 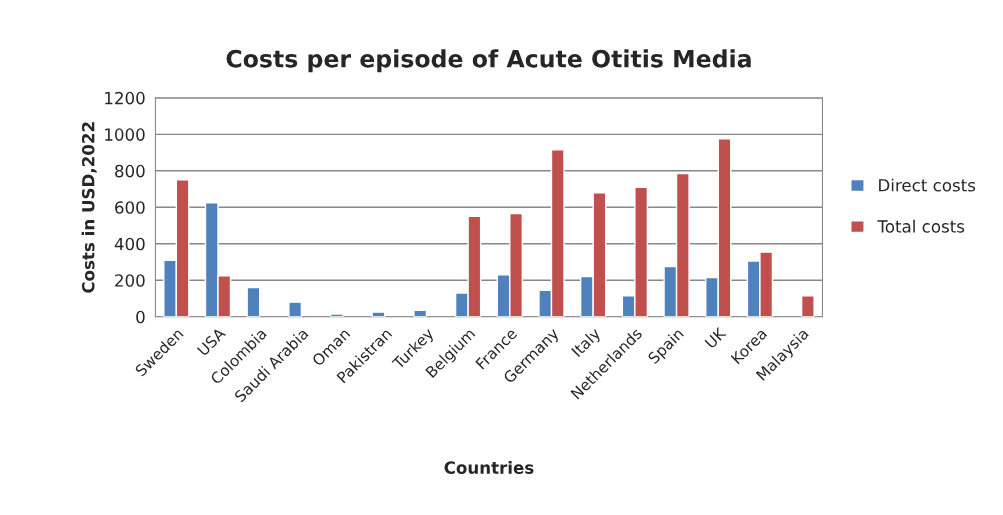 I want to click on y-tick-label: 600, so click(x=130, y=207).